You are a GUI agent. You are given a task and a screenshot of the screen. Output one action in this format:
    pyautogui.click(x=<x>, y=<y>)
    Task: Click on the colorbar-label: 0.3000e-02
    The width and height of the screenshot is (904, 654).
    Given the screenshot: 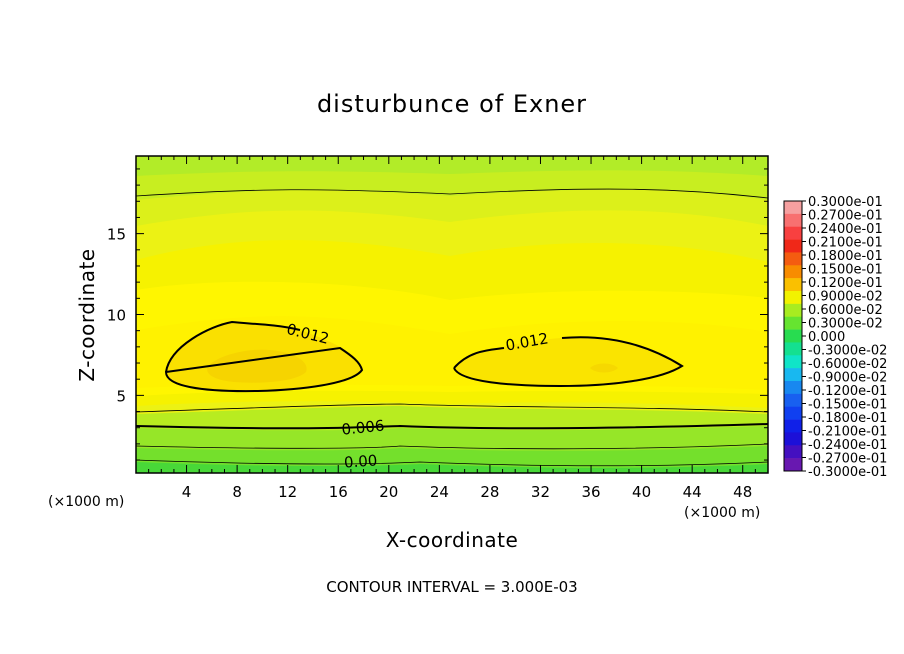 What is the action you would take?
    pyautogui.click(x=845, y=324)
    